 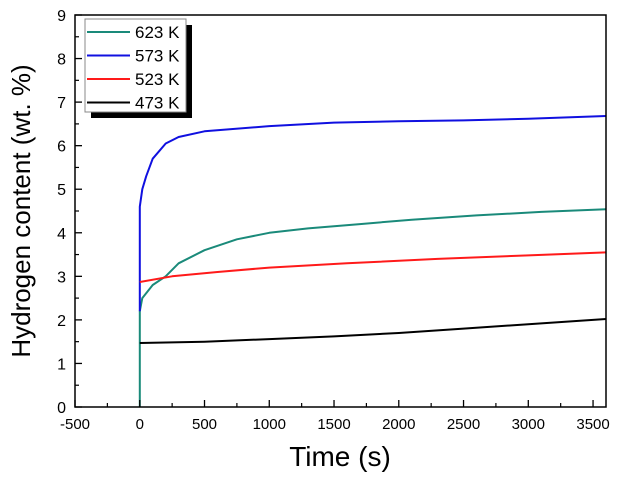 What do you see at coordinates (157, 103) in the screenshot?
I see `legend-label: 473 K` at bounding box center [157, 103].